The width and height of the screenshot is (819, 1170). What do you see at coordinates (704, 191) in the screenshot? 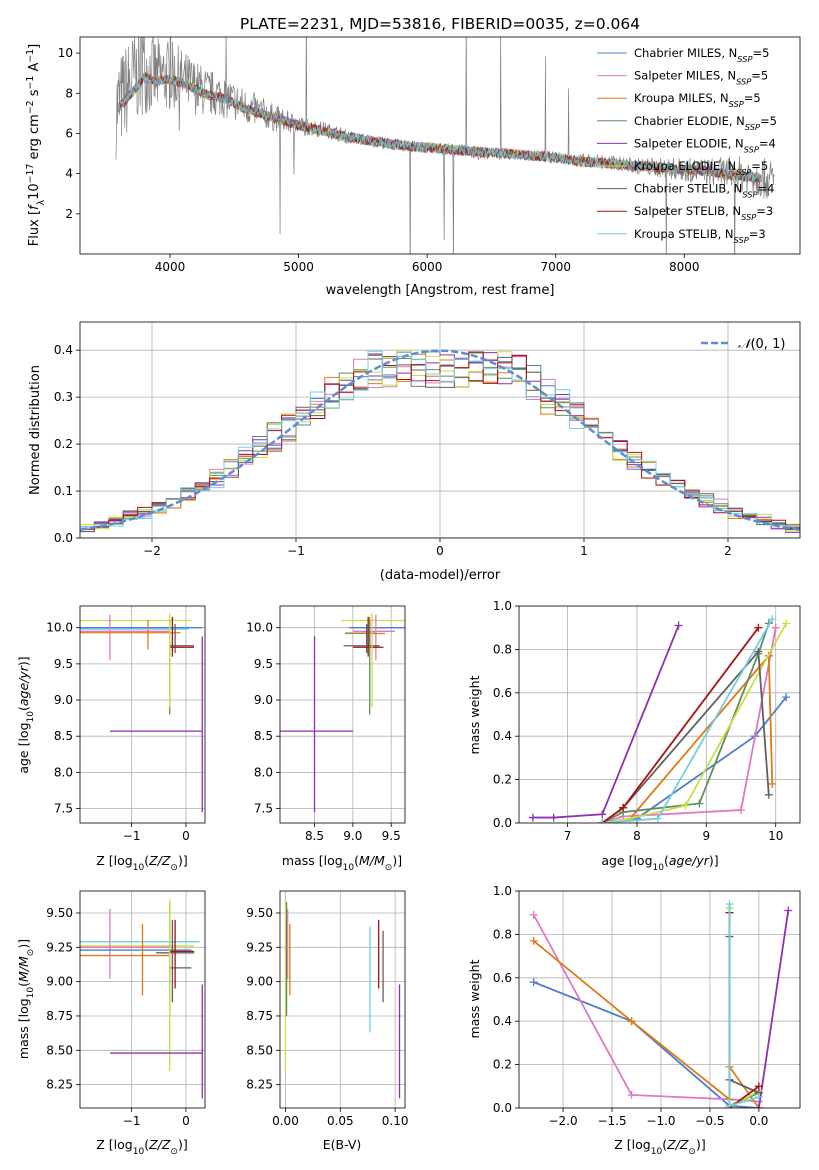
I see `legend-entry: Chabrier STELIB, NSSP=4` at bounding box center [704, 191].